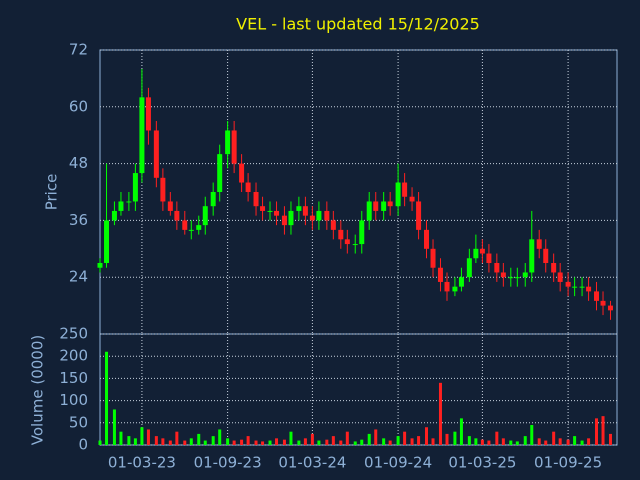 The image size is (640, 480). I want to click on volume-axis-label: Volume (0000), so click(38, 390).